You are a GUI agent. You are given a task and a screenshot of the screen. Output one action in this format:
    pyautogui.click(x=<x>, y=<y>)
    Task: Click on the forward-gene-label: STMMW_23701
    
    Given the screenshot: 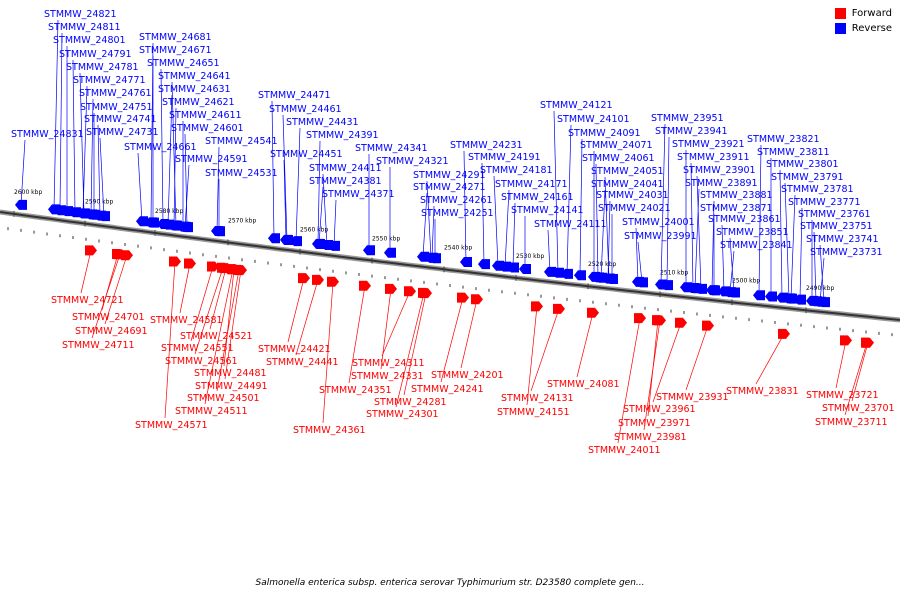 What is the action you would take?
    pyautogui.click(x=858, y=408)
    